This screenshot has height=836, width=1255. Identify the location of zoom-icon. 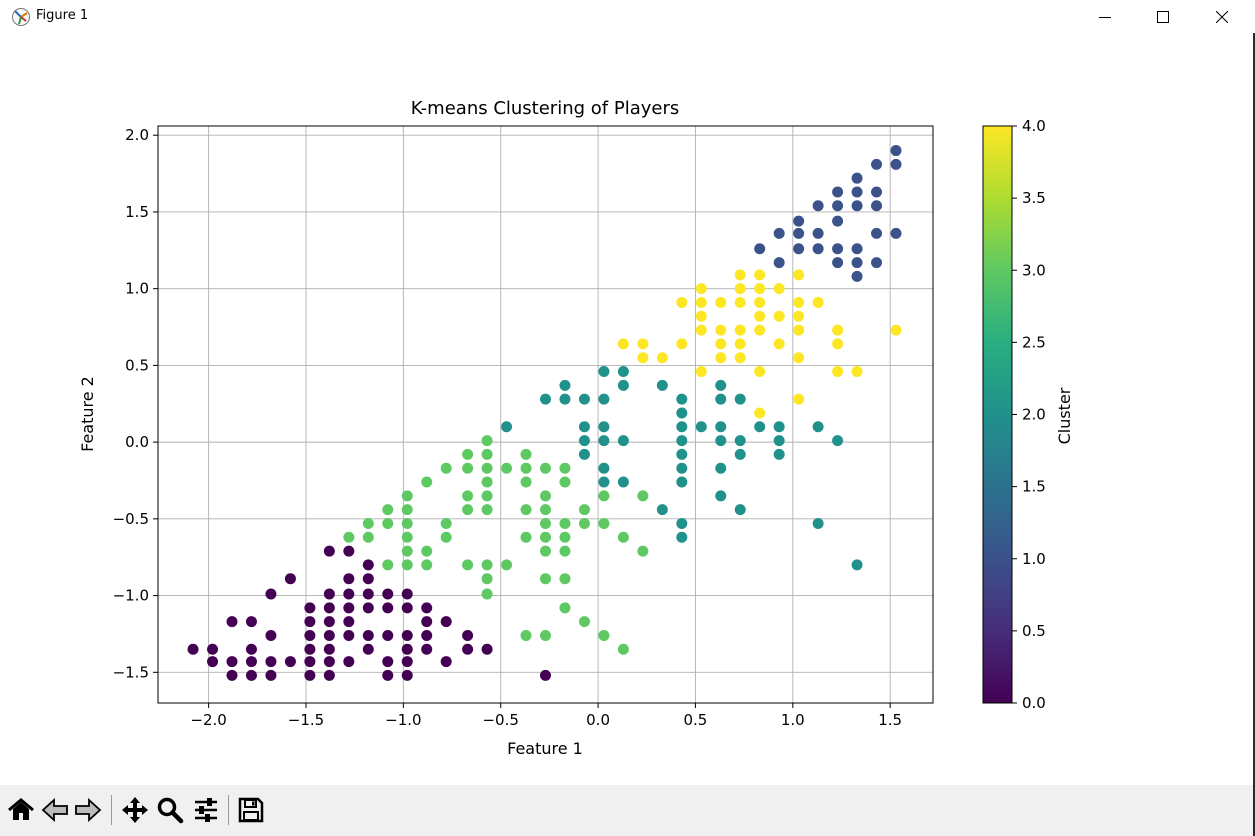
(170, 810).